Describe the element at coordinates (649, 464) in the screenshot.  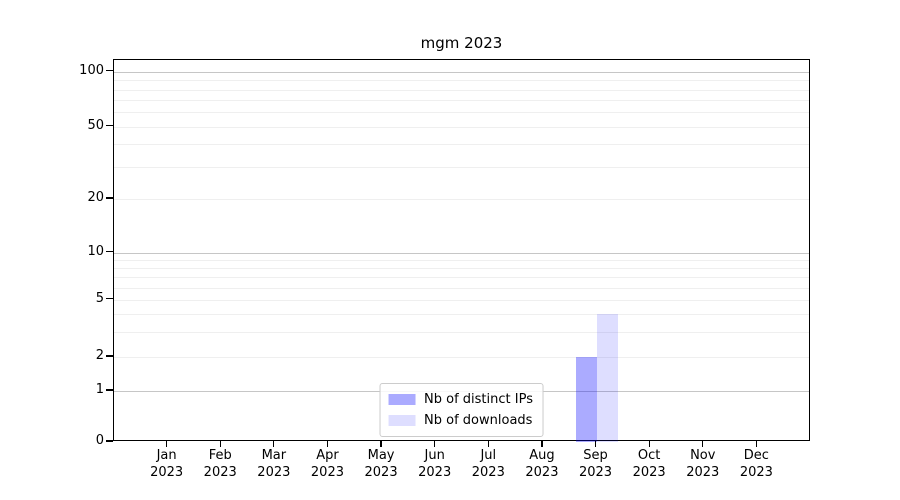
I see `x-tick-label: Oct 2023` at that location.